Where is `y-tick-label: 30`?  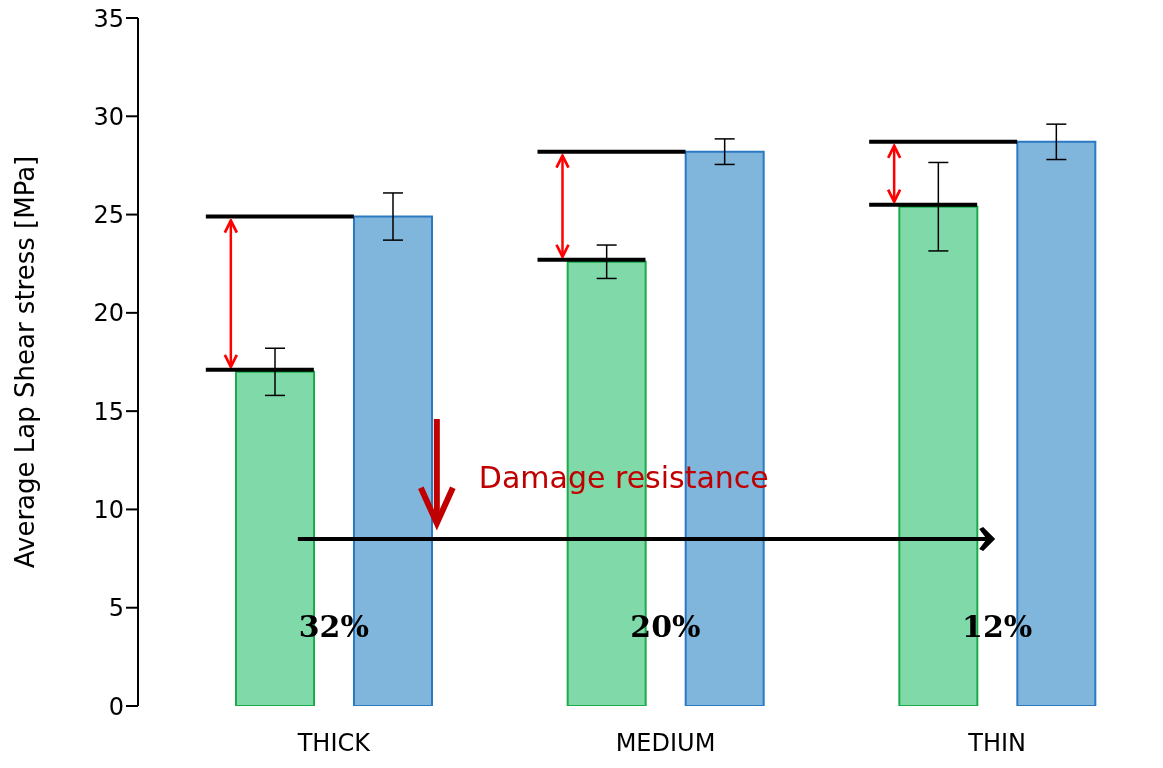 y-tick-label: 30 is located at coordinates (108, 116).